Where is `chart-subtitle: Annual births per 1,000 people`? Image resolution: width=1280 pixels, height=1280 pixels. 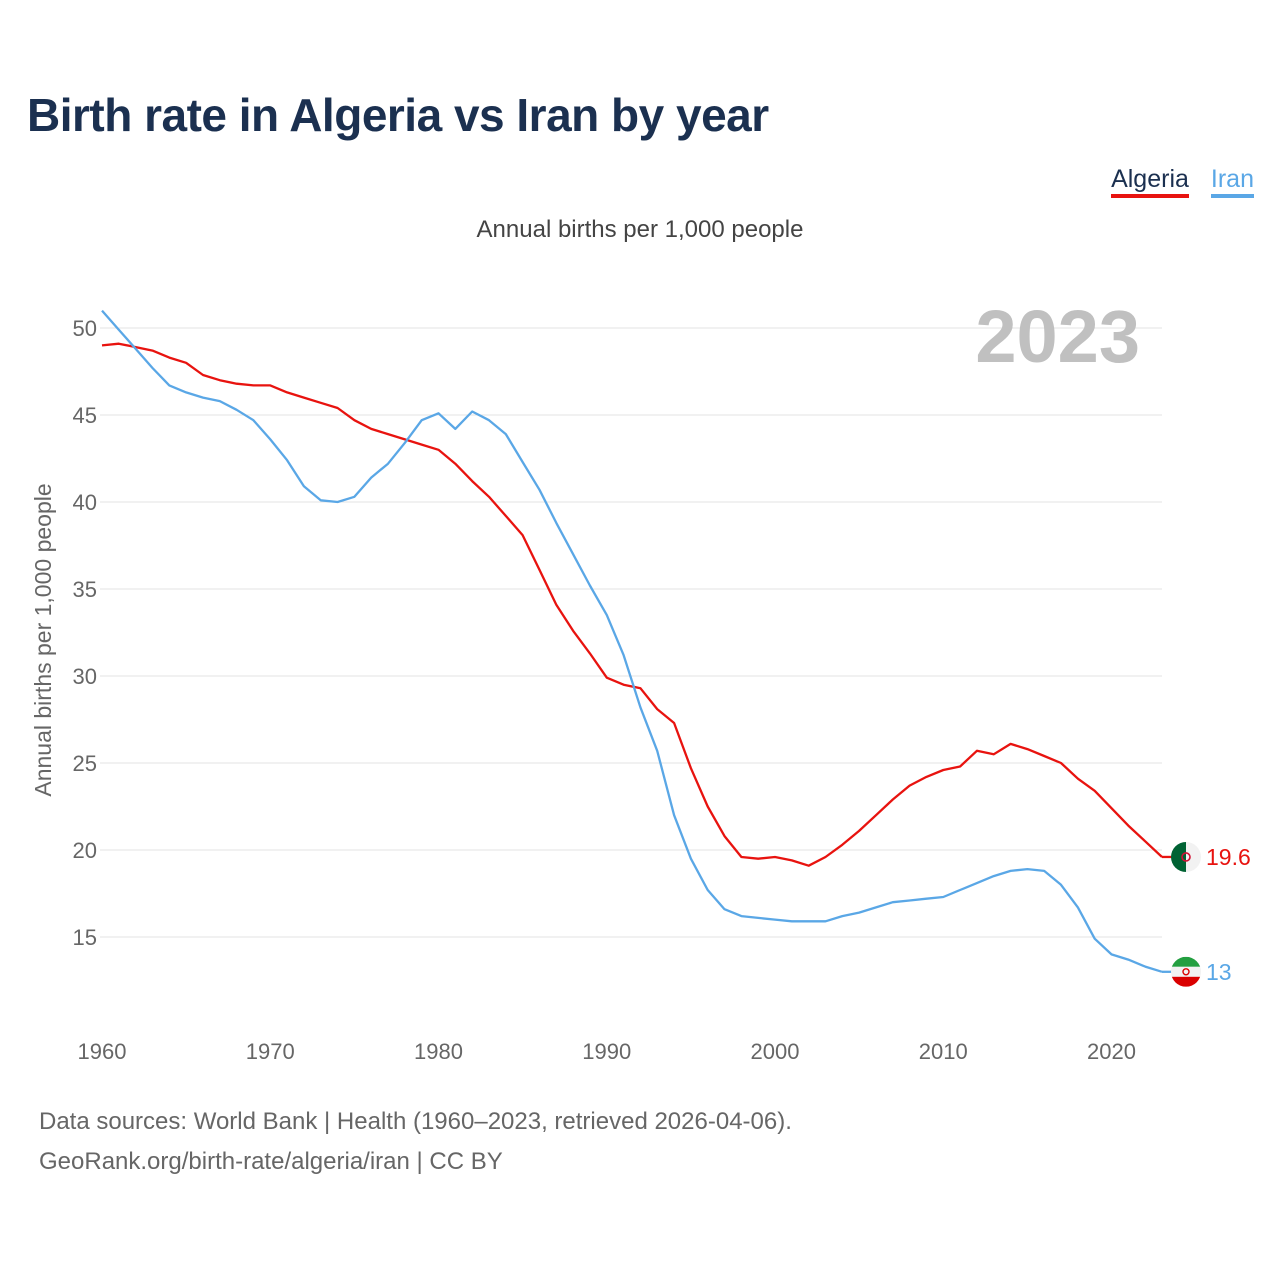
chart-subtitle: Annual births per 1,000 people is located at coordinates (640, 229).